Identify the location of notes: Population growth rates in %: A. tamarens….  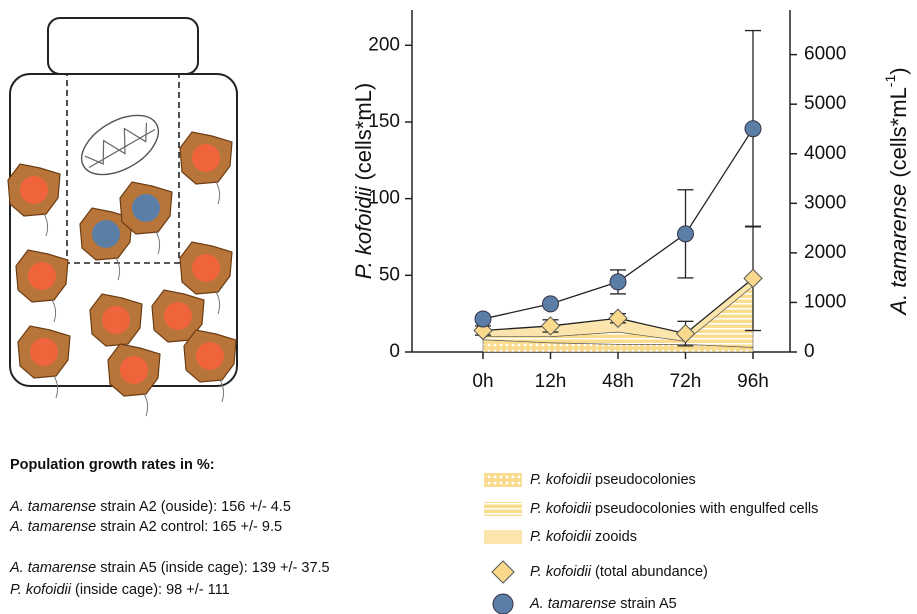
(169, 527).